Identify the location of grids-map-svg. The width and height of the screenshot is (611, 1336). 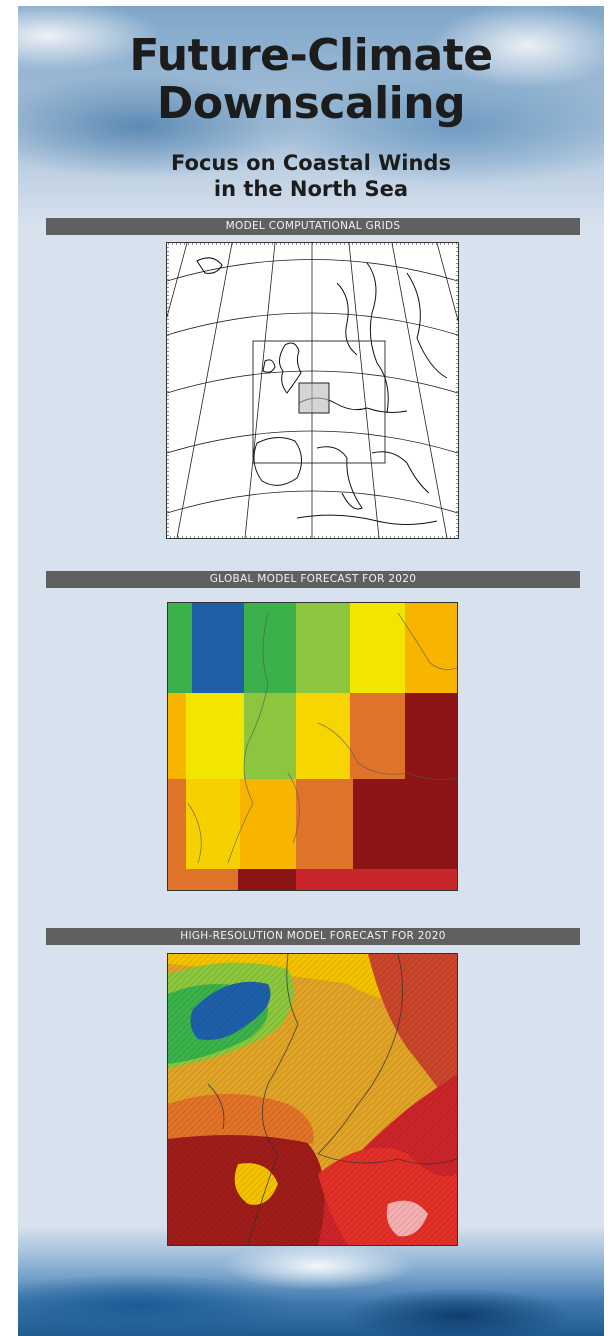
(312, 390).